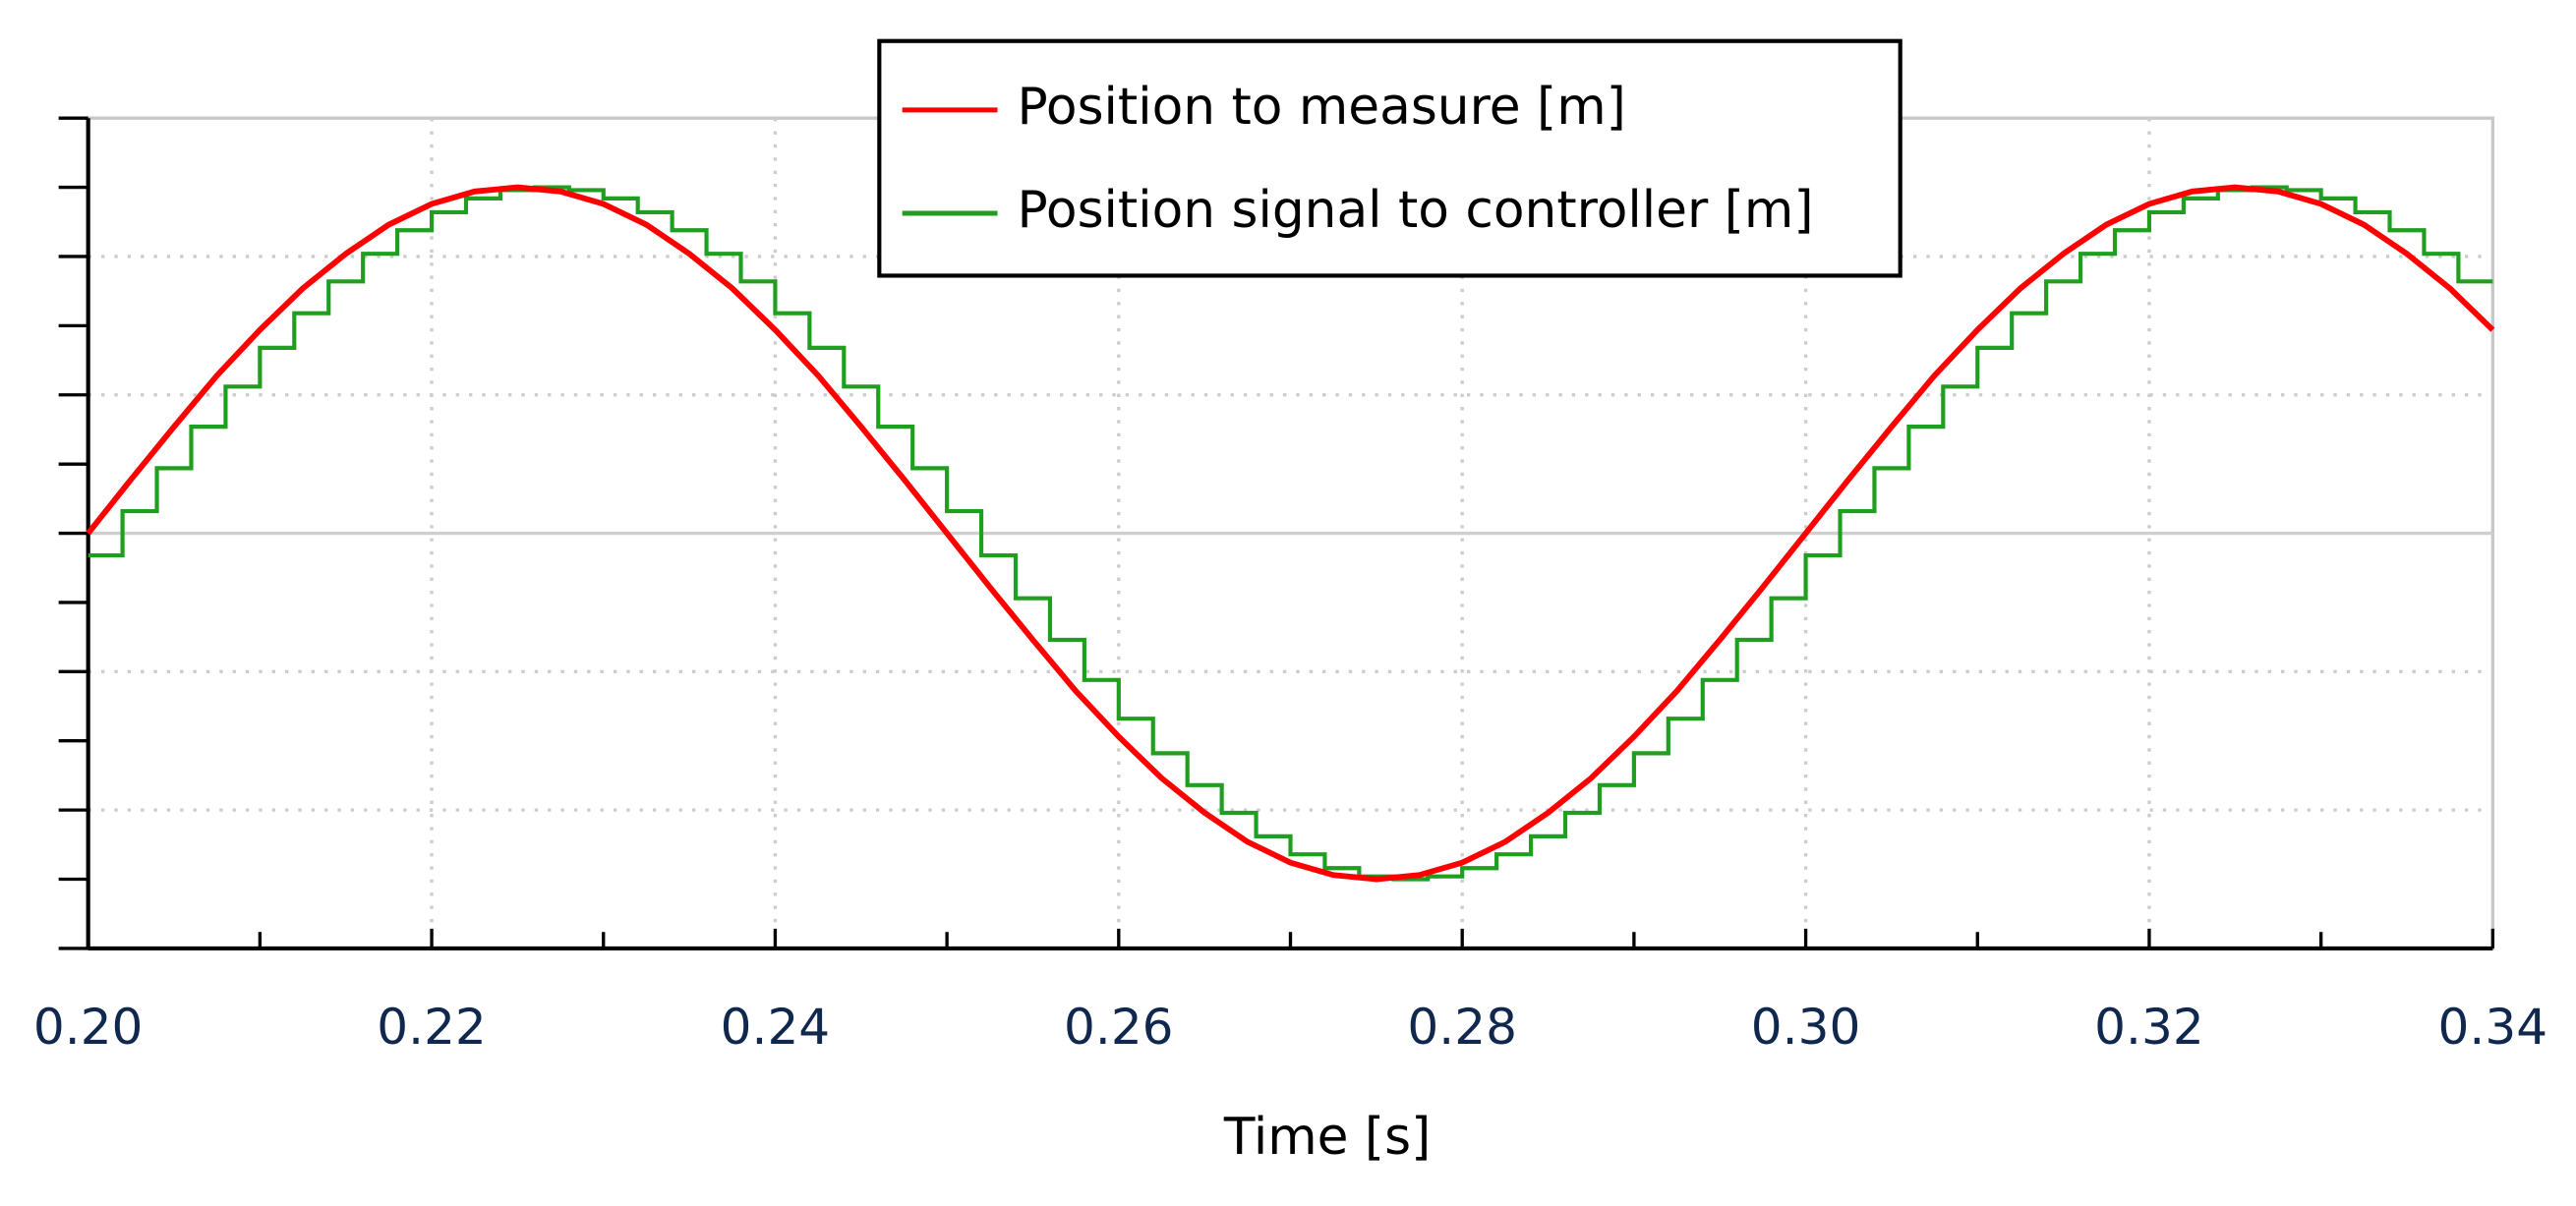 This screenshot has height=1206, width=2576. Describe the element at coordinates (88, 1027) in the screenshot. I see `x-tick-label: 0.20` at that location.